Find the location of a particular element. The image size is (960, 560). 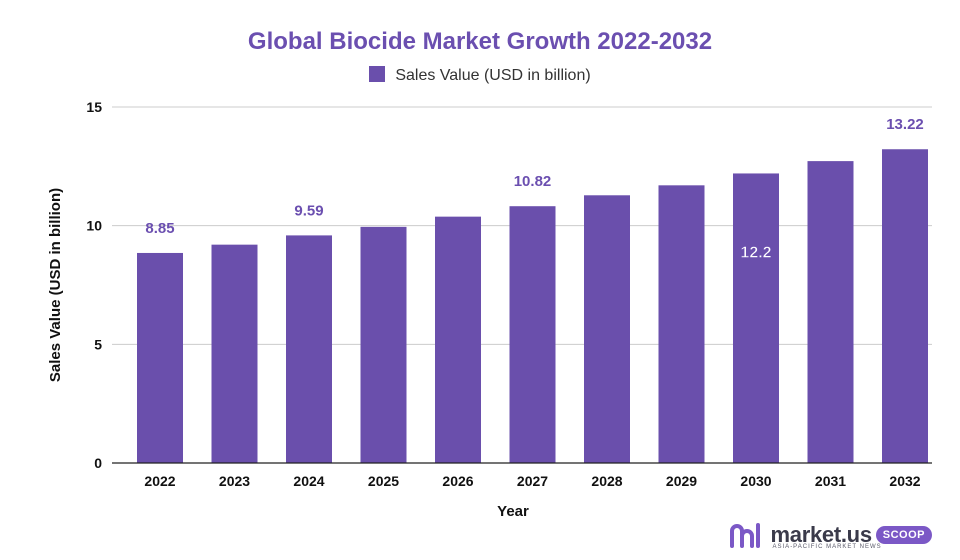

data-label: 13.22 is located at coordinates (905, 124).